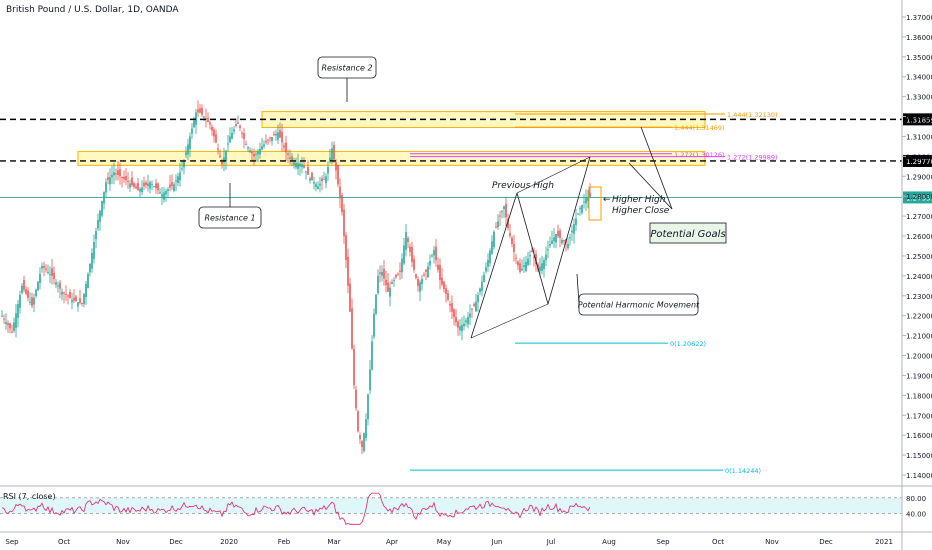 The image size is (932, 550). I want to click on x-tick-label: Mar, so click(333, 542).